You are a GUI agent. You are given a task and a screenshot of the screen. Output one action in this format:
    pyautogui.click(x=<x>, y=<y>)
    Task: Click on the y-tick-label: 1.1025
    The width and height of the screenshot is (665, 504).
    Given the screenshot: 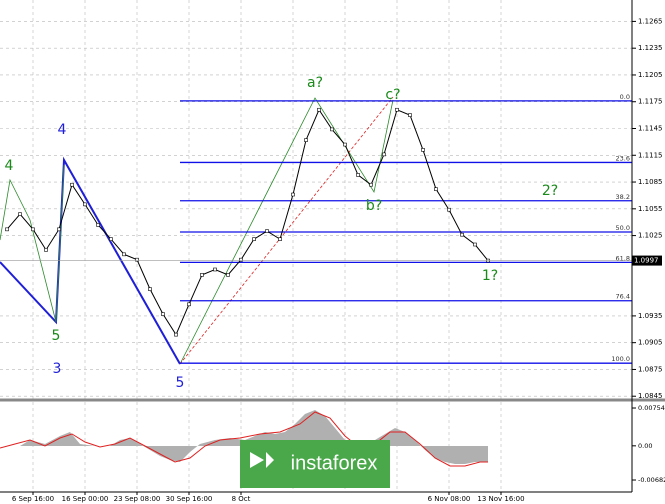 What is the action you would take?
    pyautogui.click(x=650, y=236)
    